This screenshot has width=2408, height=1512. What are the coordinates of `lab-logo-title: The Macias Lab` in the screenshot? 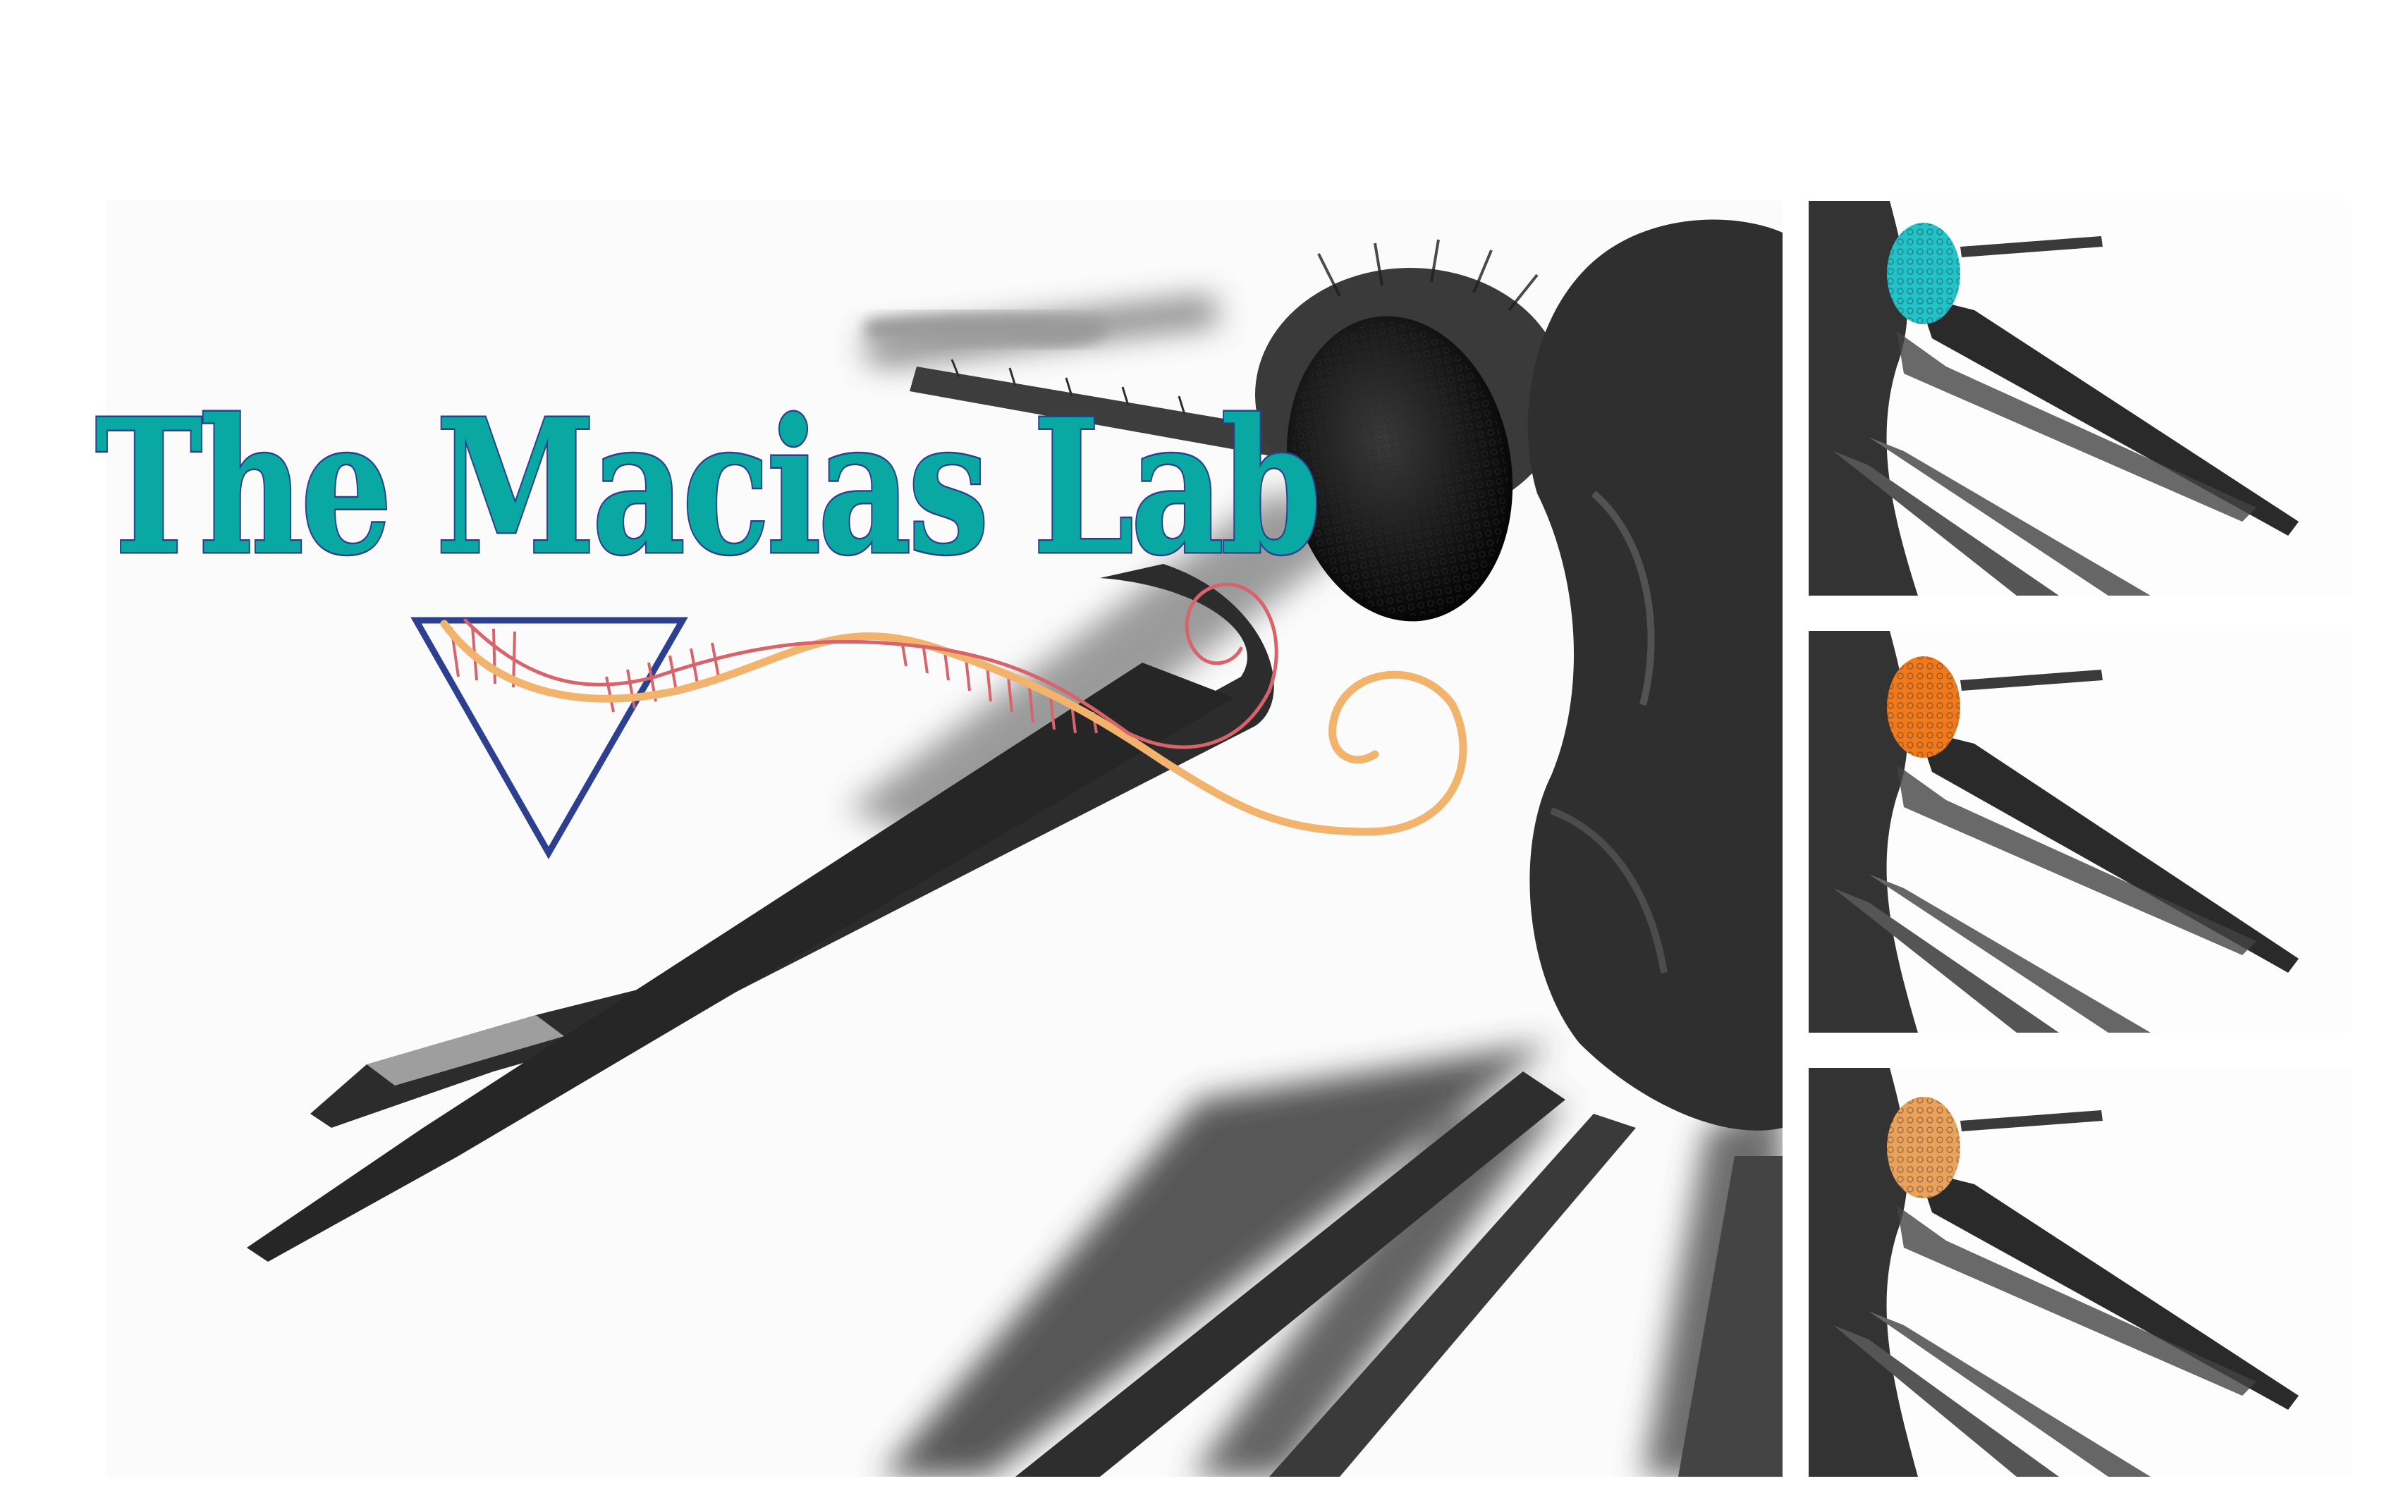 It's located at (708, 487).